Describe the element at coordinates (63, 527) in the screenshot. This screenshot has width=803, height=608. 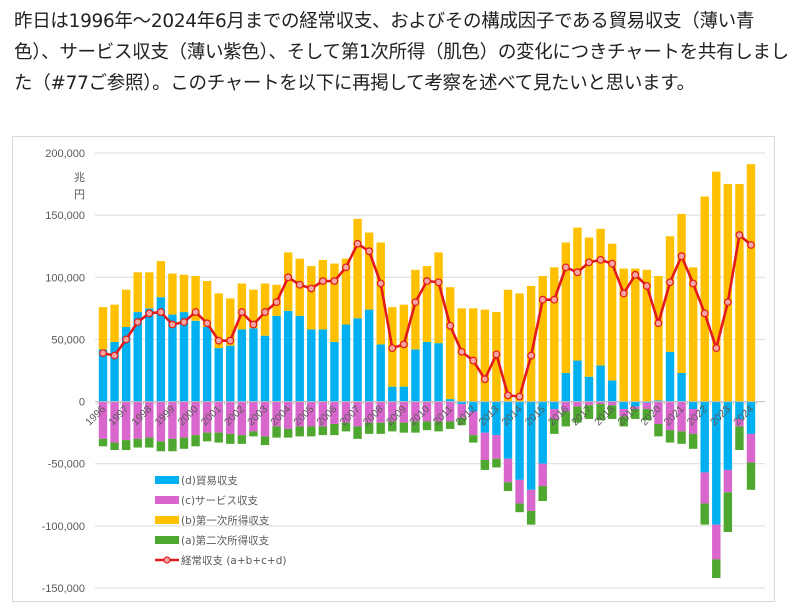
I see `y-tick-label: -100,000` at that location.